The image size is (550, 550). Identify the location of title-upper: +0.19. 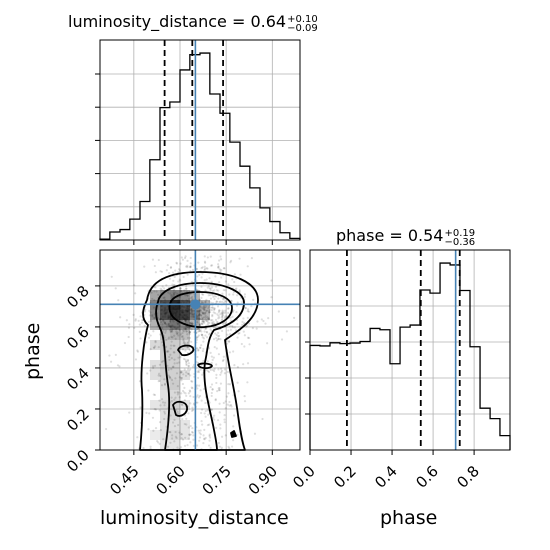
(460, 233).